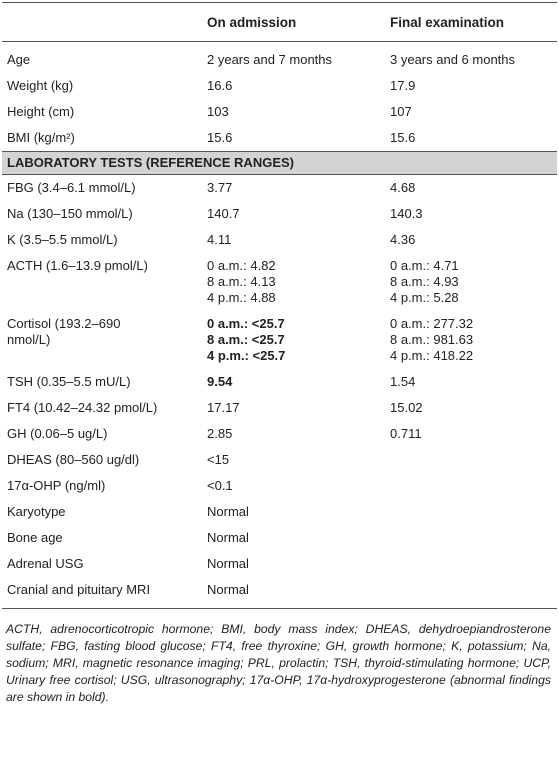  I want to click on cell-line: 15.02, so click(406, 407).